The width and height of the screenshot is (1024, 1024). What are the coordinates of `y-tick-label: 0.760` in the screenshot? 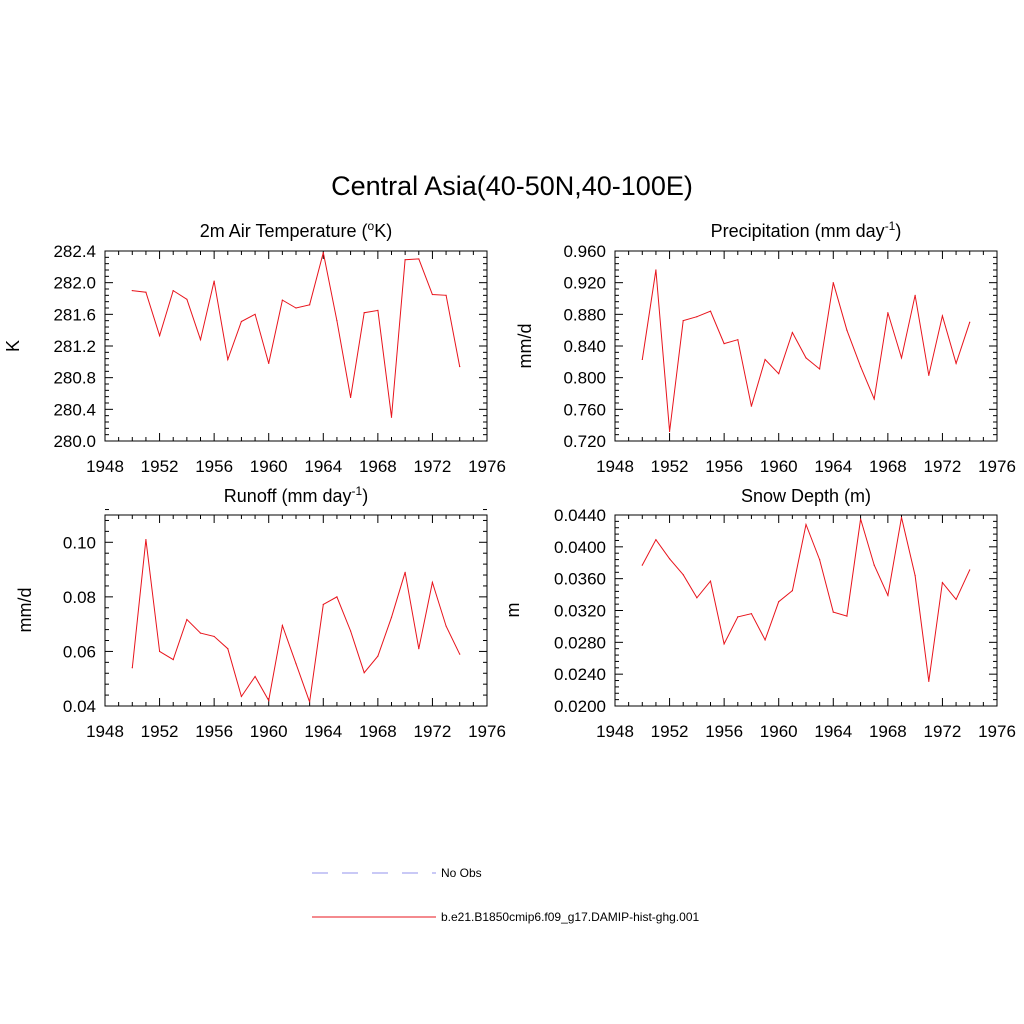 It's located at (584, 409).